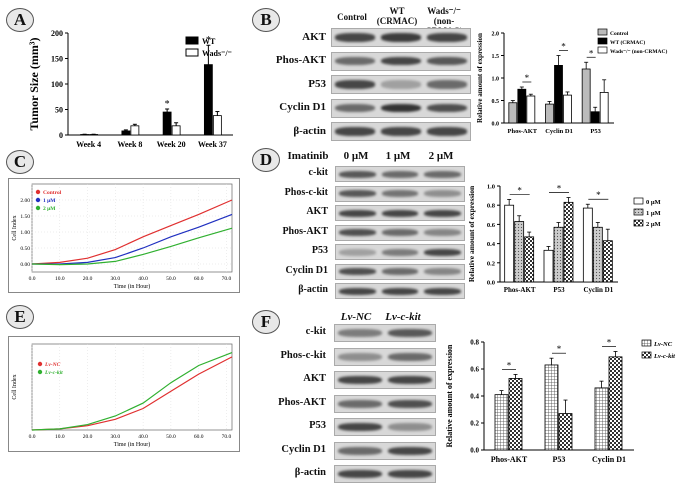 This screenshot has height=495, width=680. I want to click on legend-label: 2 μM, so click(49, 209).